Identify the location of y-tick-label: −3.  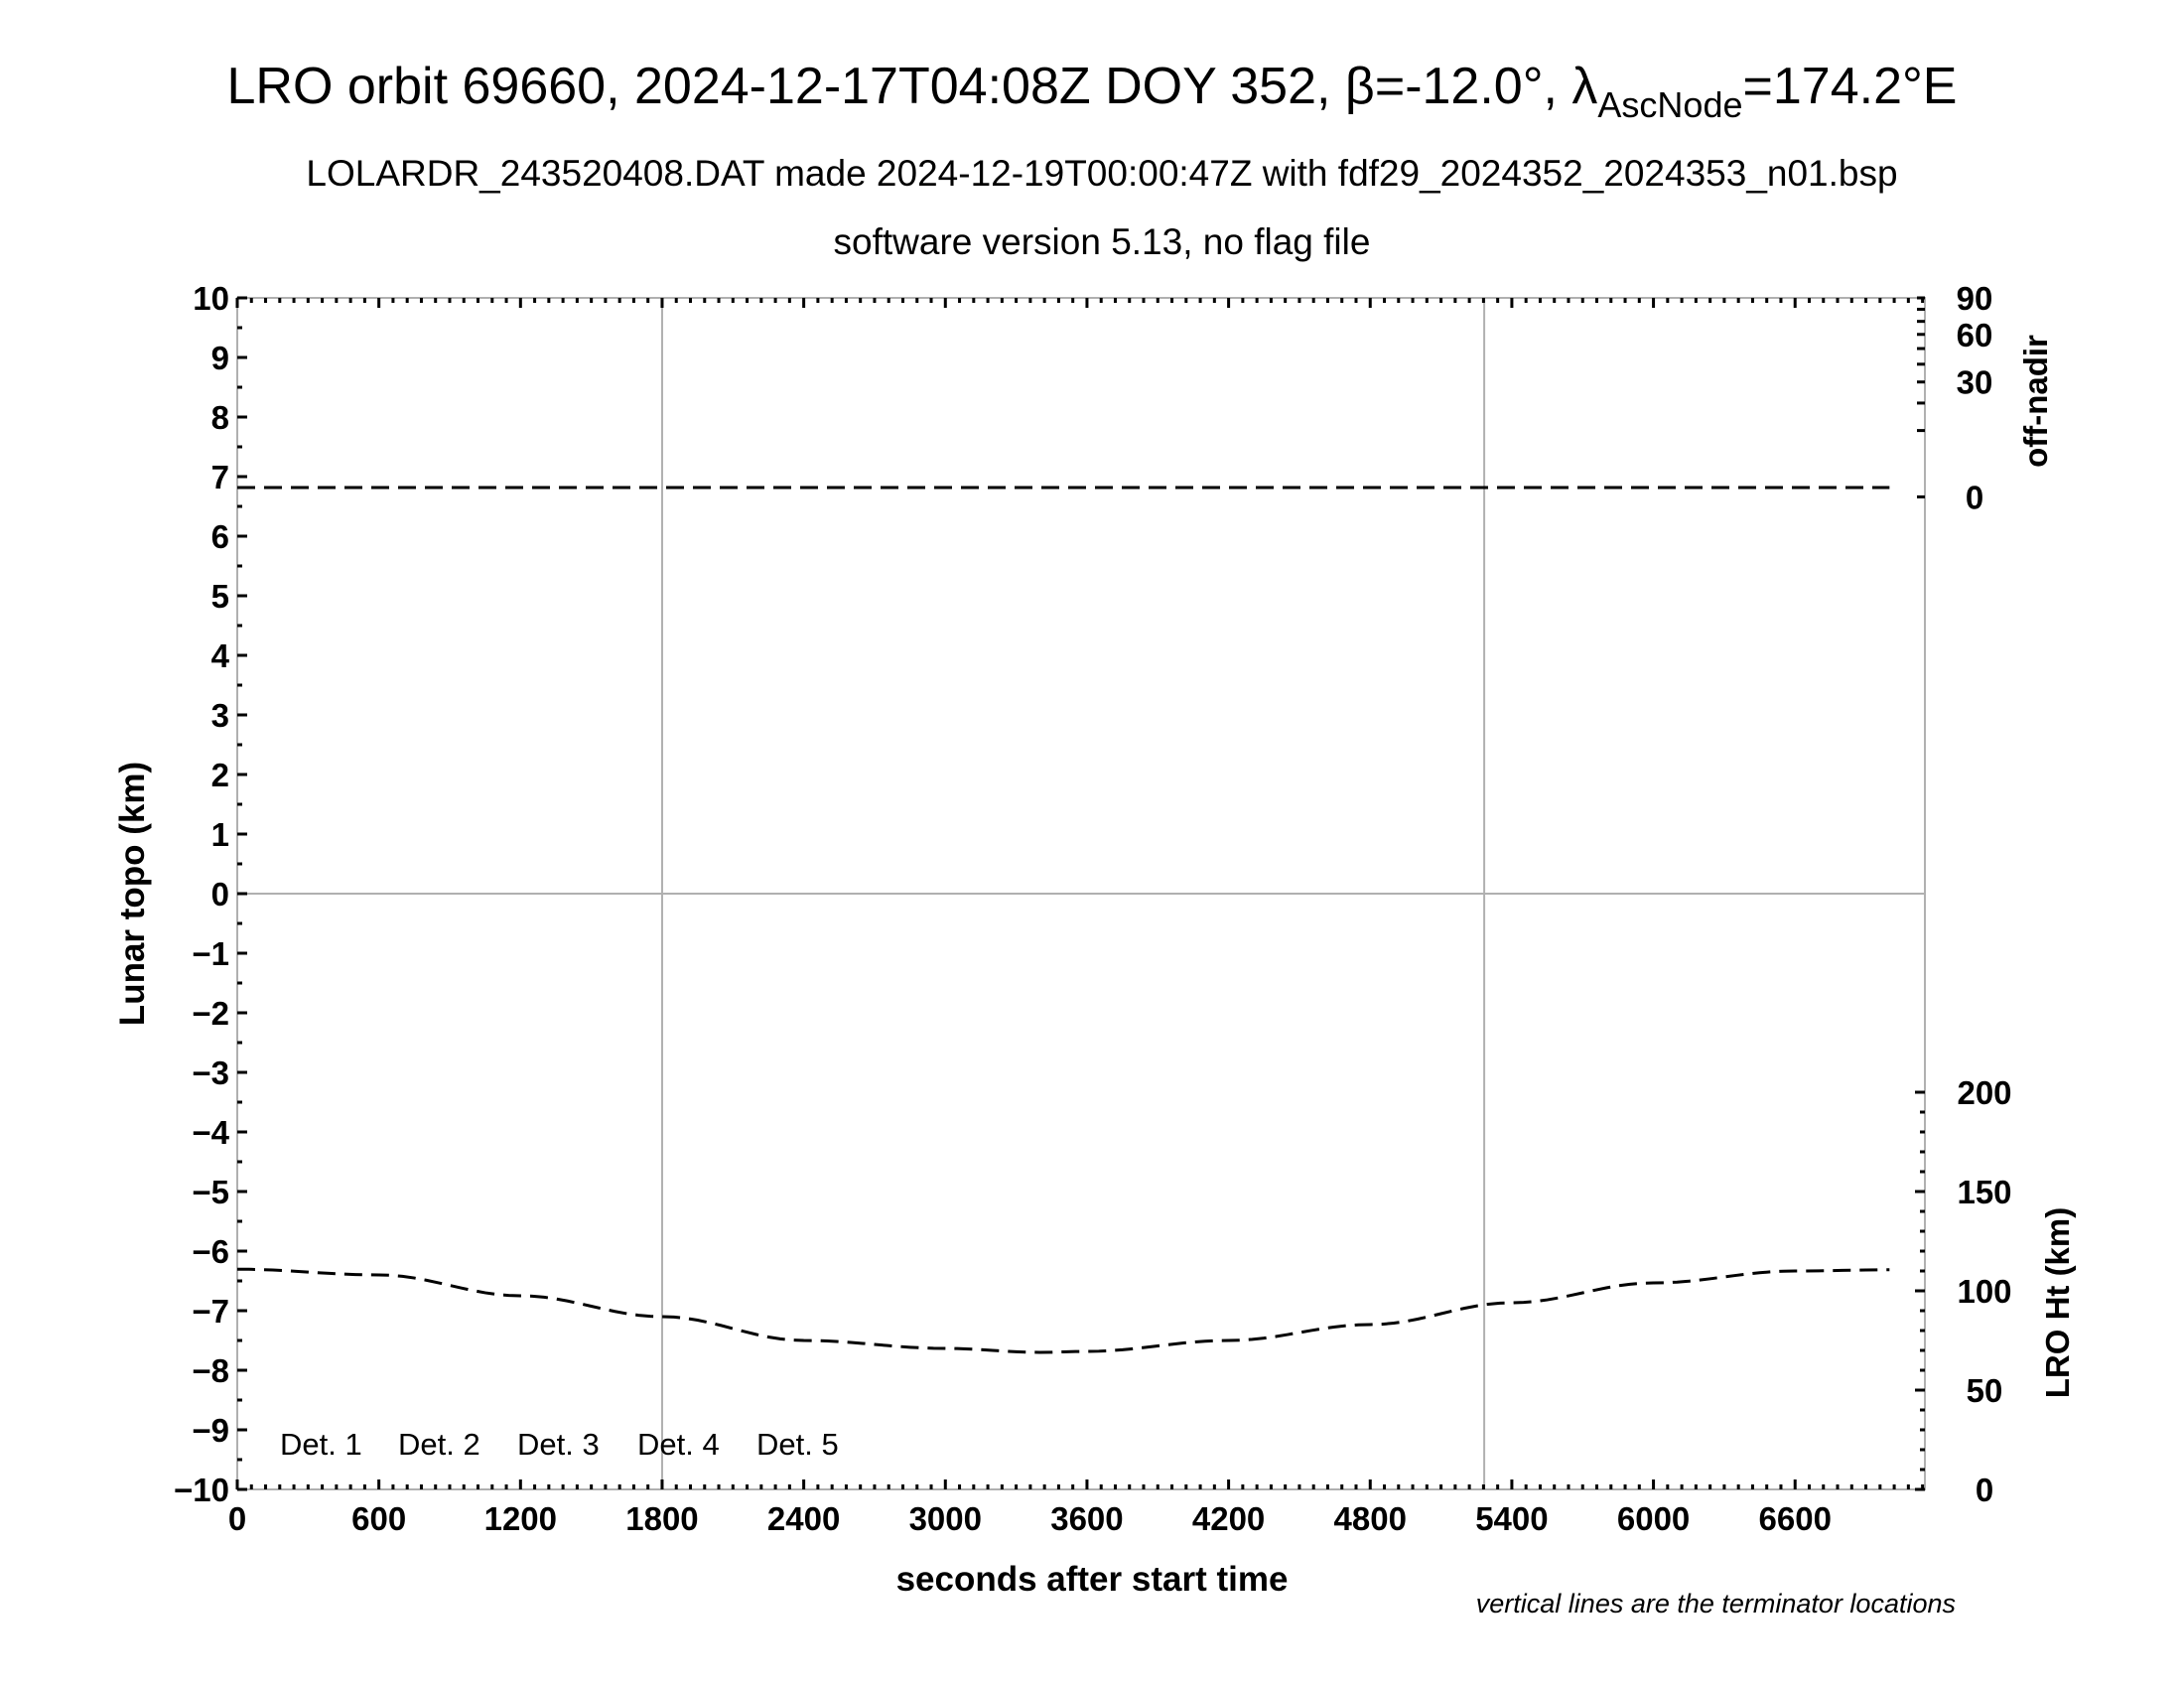
(210, 1073).